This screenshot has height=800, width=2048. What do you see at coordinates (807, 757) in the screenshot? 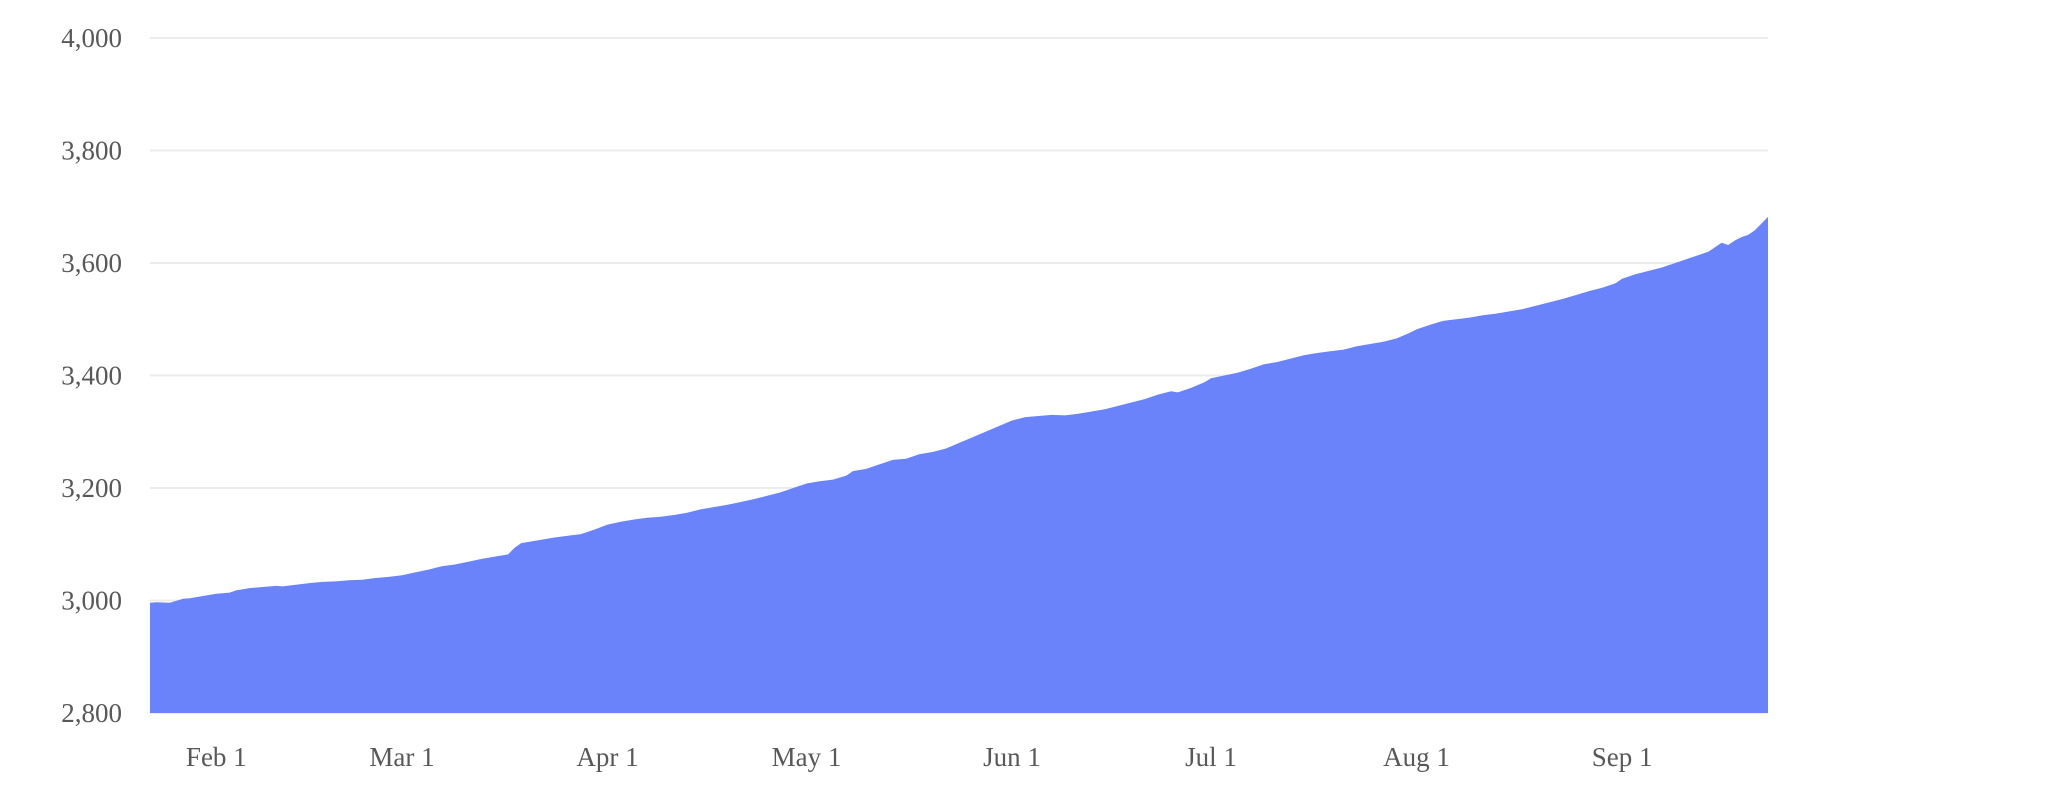
I see `x-axis-tick-label: May 1` at bounding box center [807, 757].